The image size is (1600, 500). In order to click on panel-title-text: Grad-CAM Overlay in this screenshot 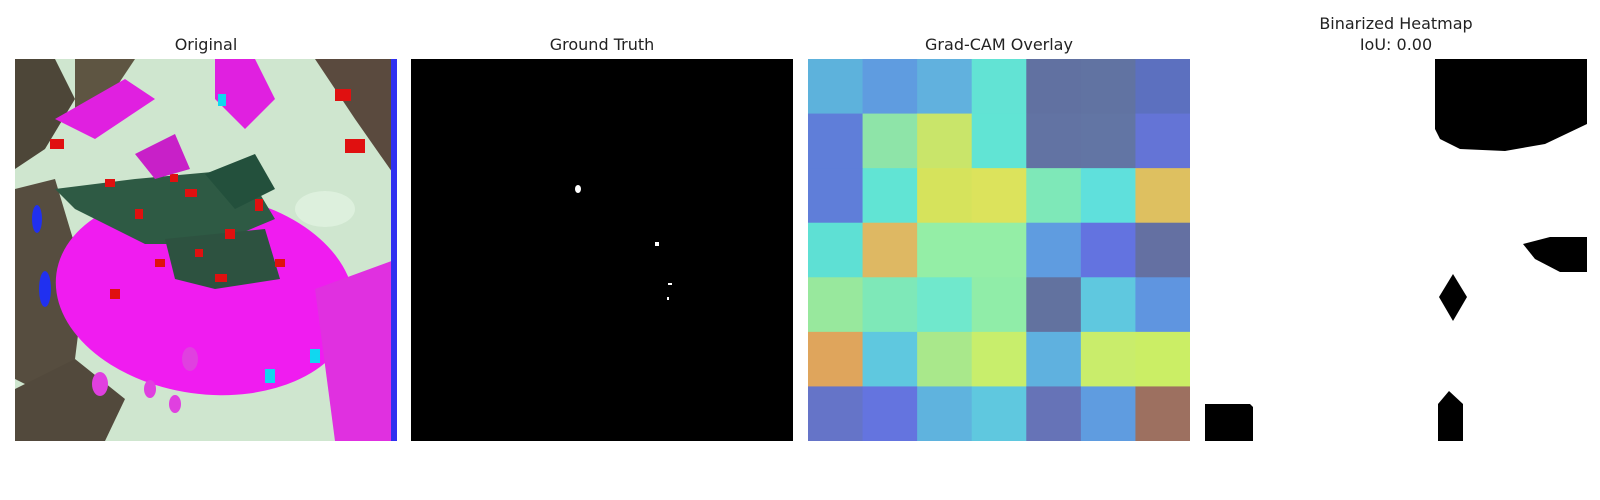, I will do `click(999, 44)`.